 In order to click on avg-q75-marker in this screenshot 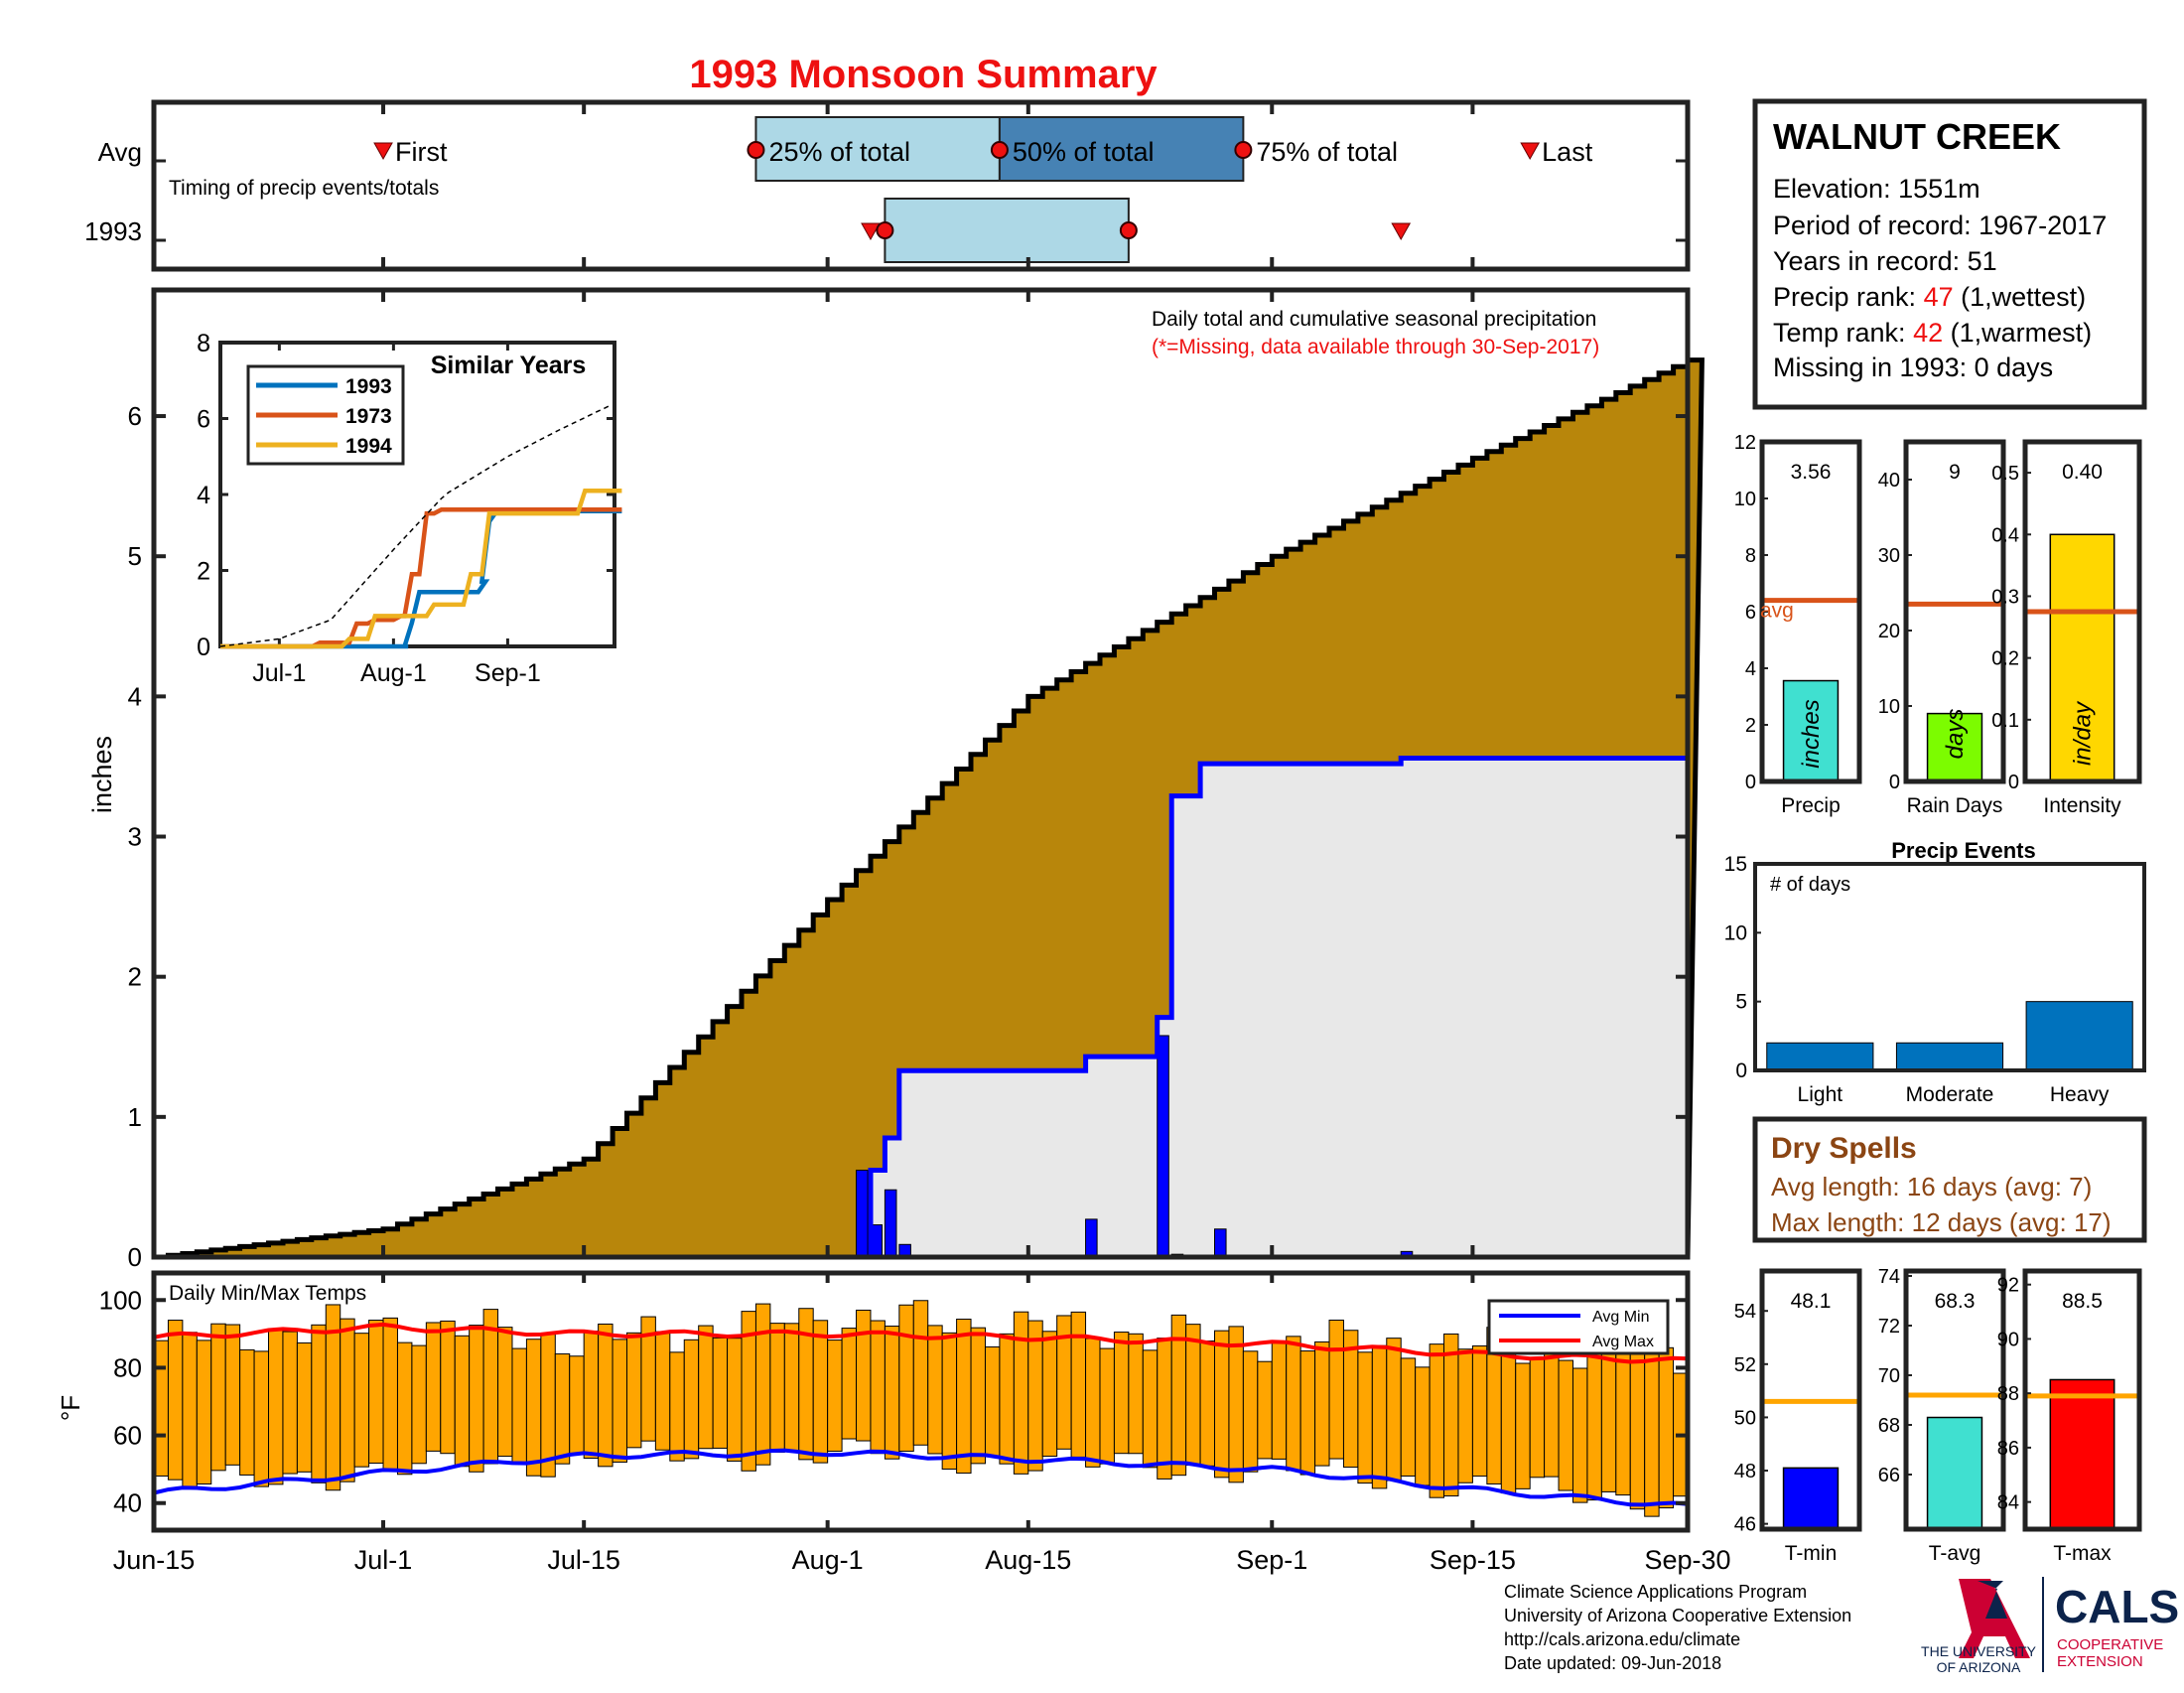, I will do `click(1243, 150)`.